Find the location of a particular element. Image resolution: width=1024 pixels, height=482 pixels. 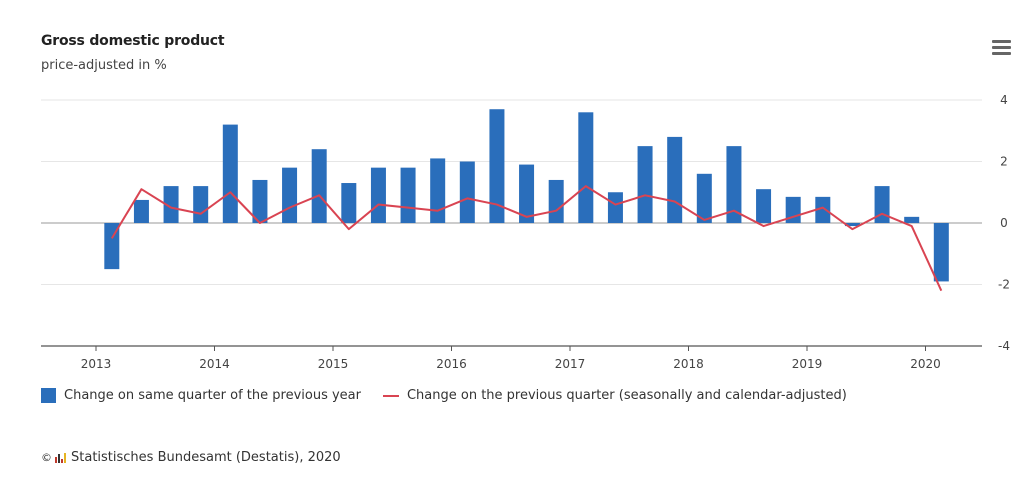

y-tick-label: -2 is located at coordinates (1004, 285).